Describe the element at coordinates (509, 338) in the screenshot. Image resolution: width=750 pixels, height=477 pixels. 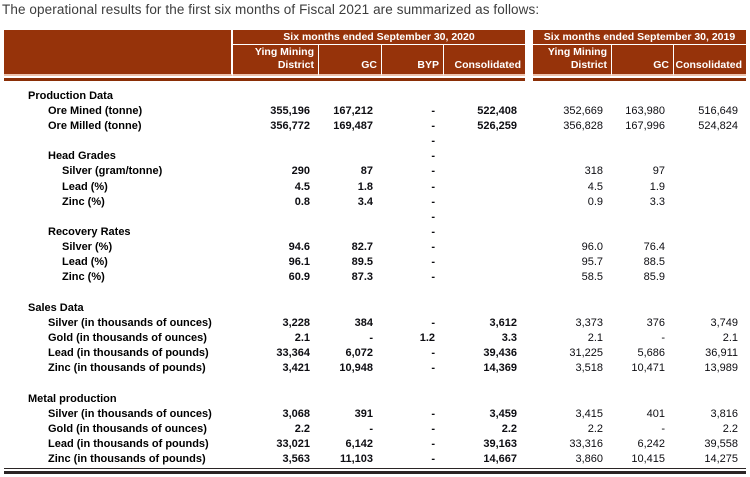
I see `cell-value: 3.3` at that location.